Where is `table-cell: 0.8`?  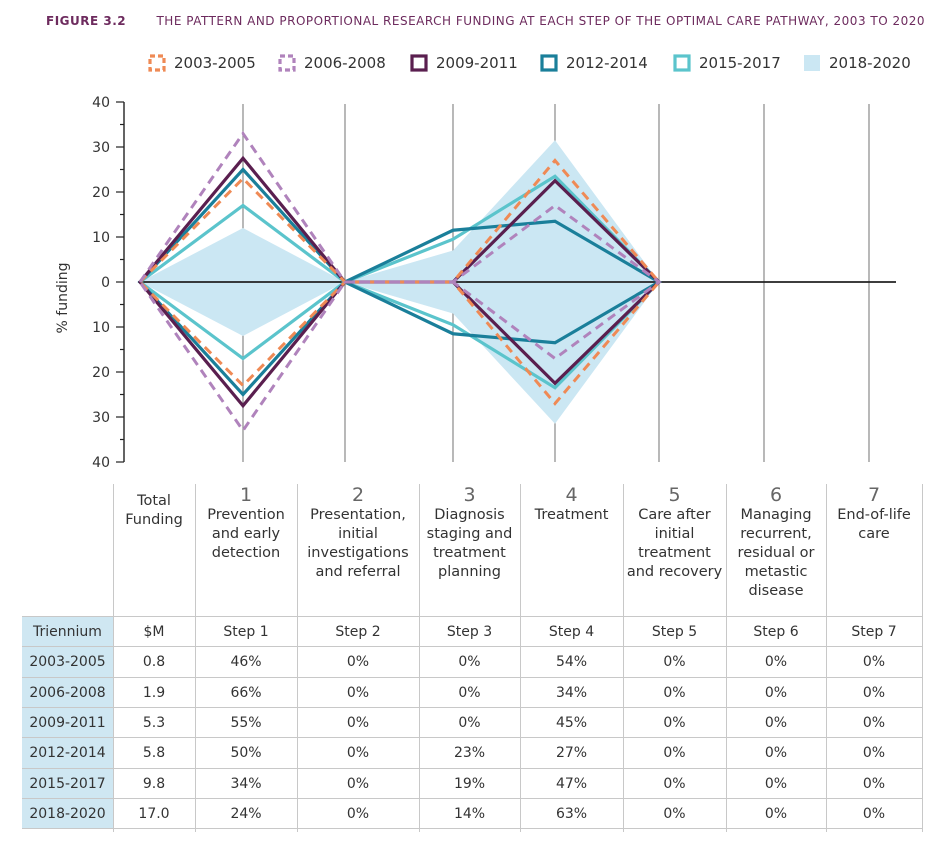
table-cell: 0.8 is located at coordinates (154, 662).